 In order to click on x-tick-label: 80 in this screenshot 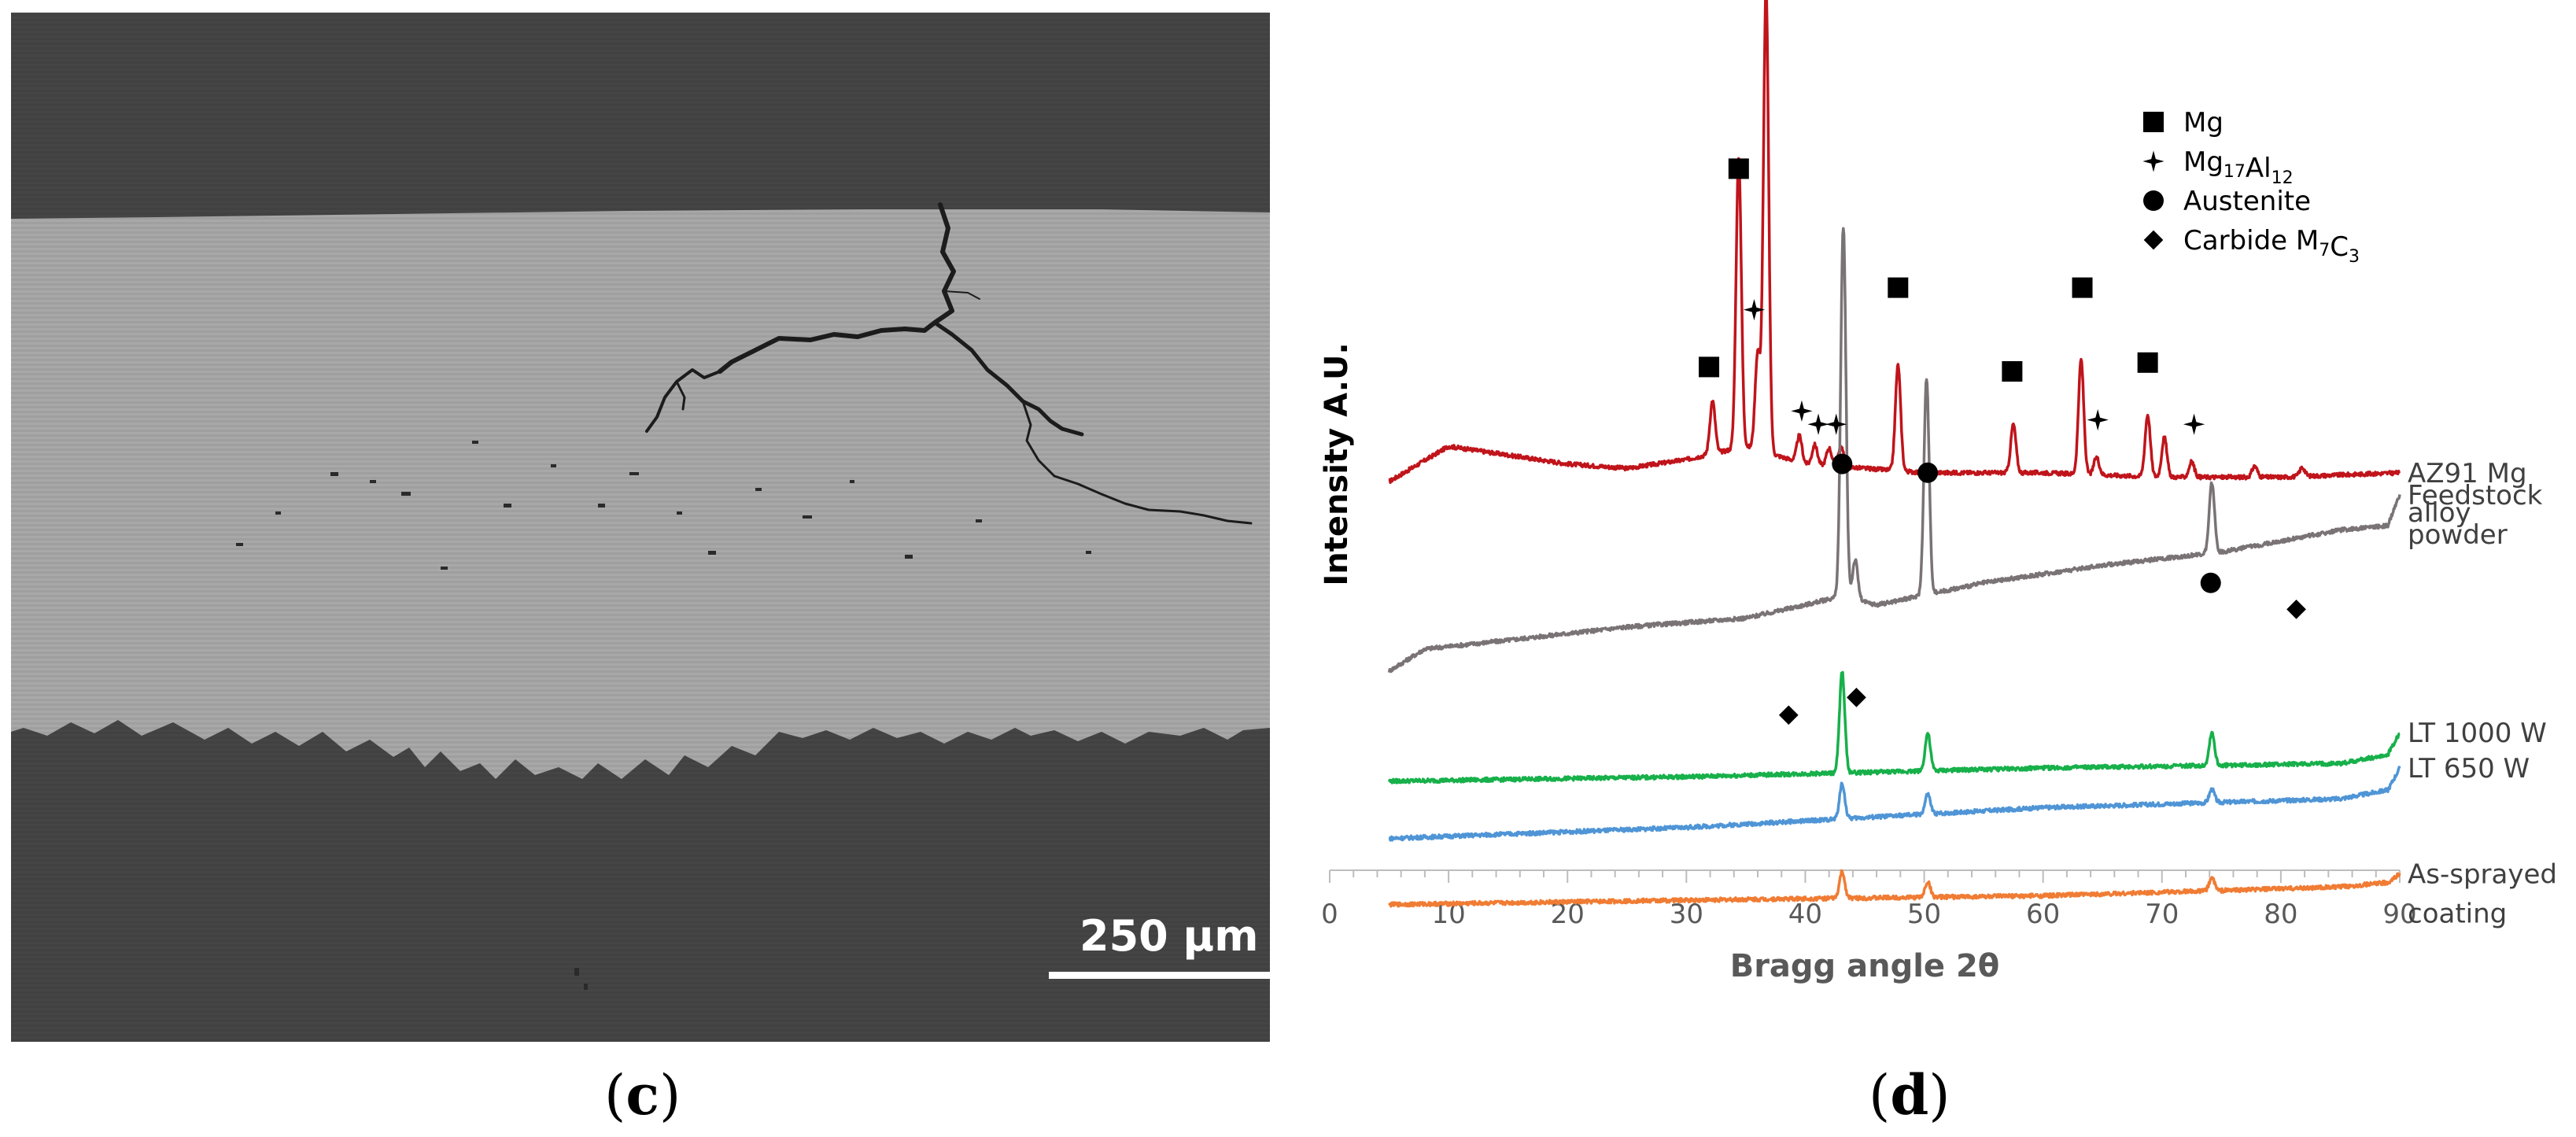, I will do `click(2280, 914)`.